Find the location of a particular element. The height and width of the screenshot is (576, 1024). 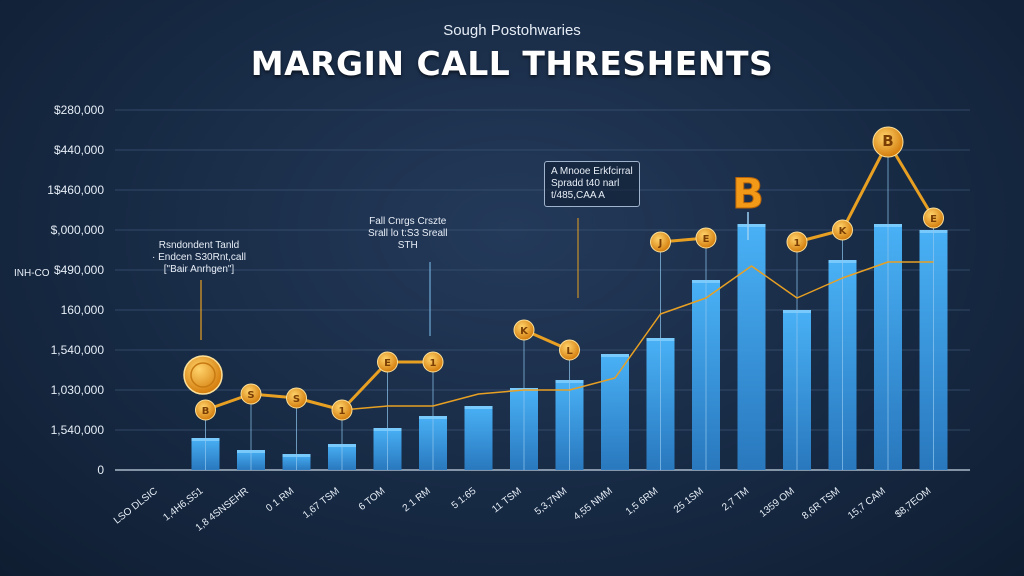

chart-title: MARGIN CALL THRESHENTS is located at coordinates (512, 63).